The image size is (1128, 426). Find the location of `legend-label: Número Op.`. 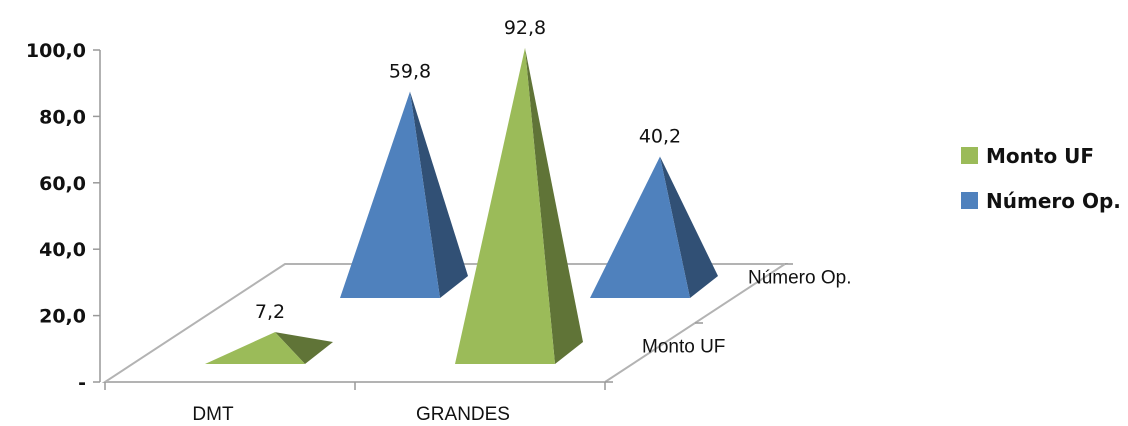

legend-label: Número Op. is located at coordinates (1053, 201).